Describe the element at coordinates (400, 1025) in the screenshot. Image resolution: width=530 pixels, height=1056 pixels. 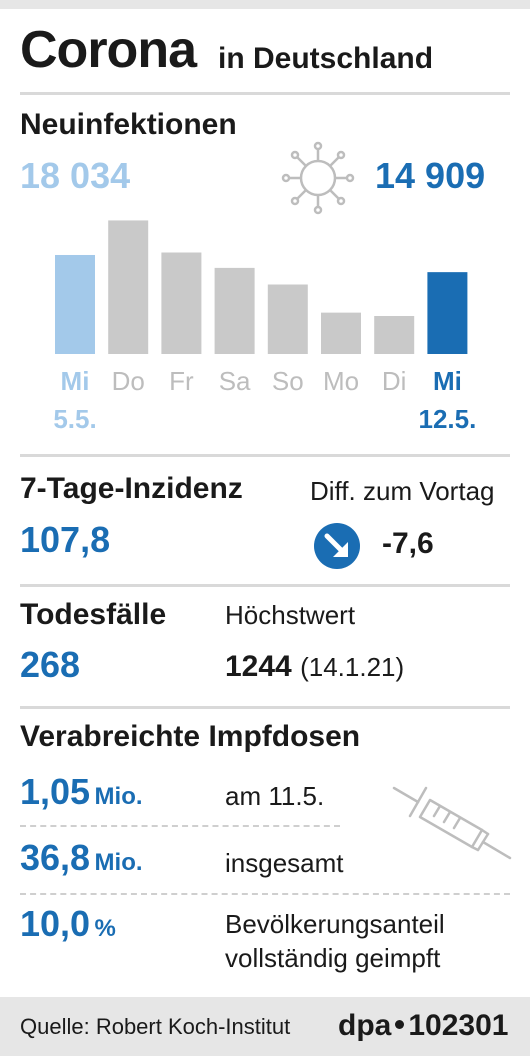
I see `bullet-icon` at that location.